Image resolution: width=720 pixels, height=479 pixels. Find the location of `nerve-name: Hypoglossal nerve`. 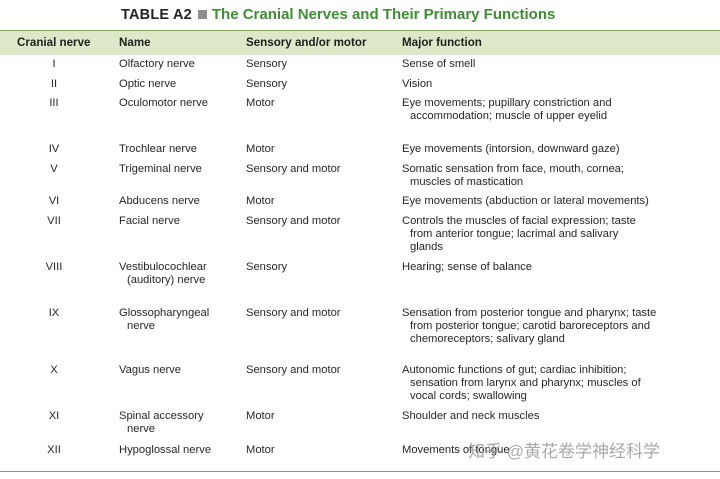

nerve-name: Hypoglossal nerve is located at coordinates (165, 450).